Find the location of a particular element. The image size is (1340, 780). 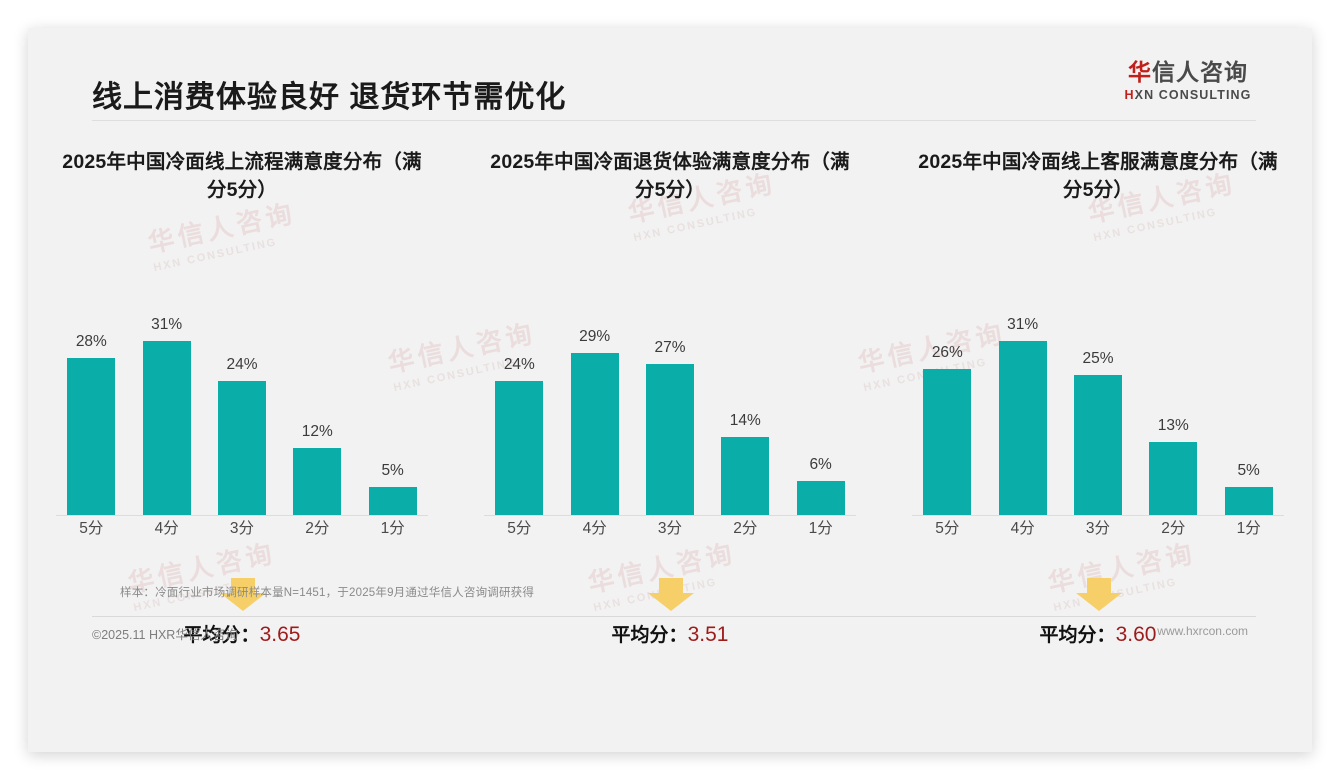

bar-item: 6% is located at coordinates (820, 400).